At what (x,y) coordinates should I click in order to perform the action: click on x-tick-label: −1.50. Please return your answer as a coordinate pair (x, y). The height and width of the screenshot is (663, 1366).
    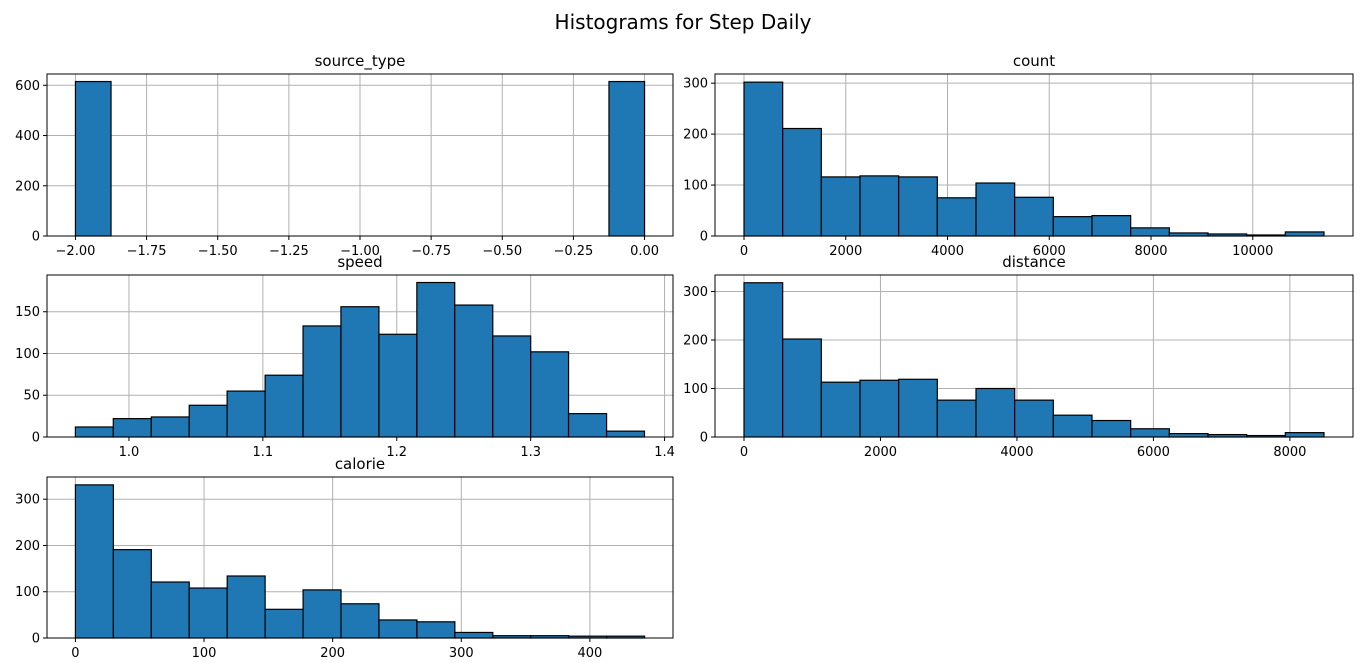
    Looking at the image, I should click on (218, 251).